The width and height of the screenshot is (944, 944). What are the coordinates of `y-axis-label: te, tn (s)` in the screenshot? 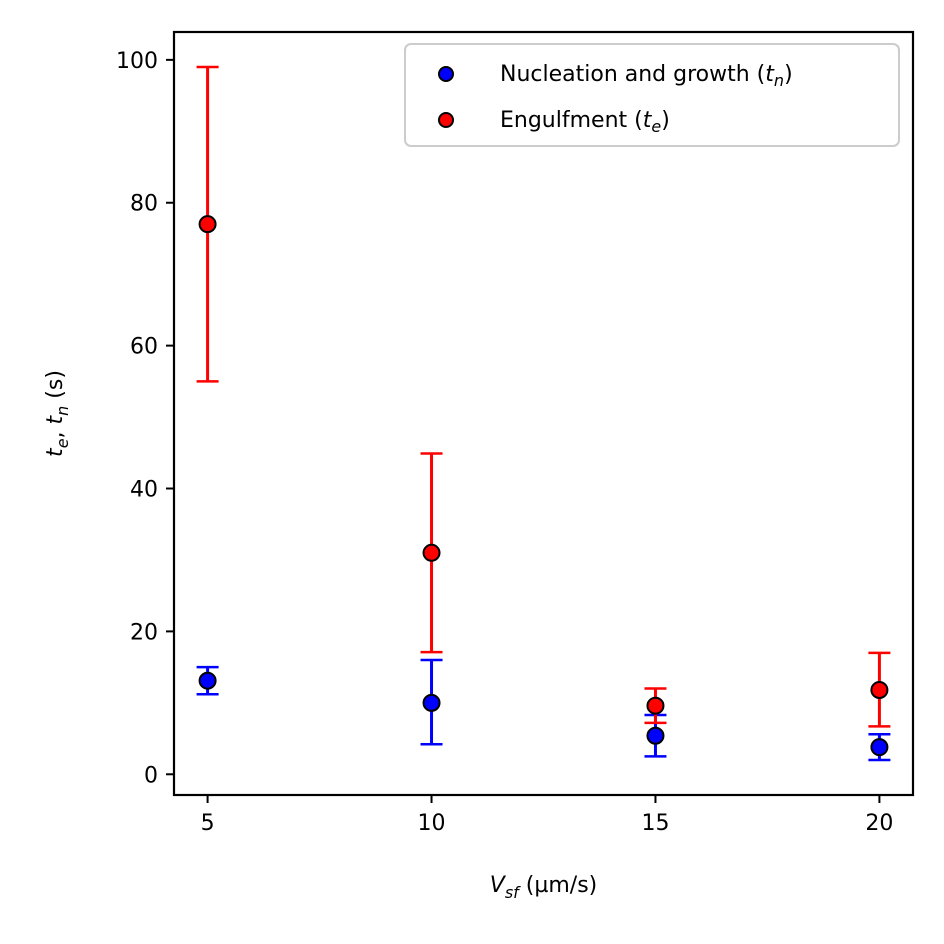 It's located at (57, 413).